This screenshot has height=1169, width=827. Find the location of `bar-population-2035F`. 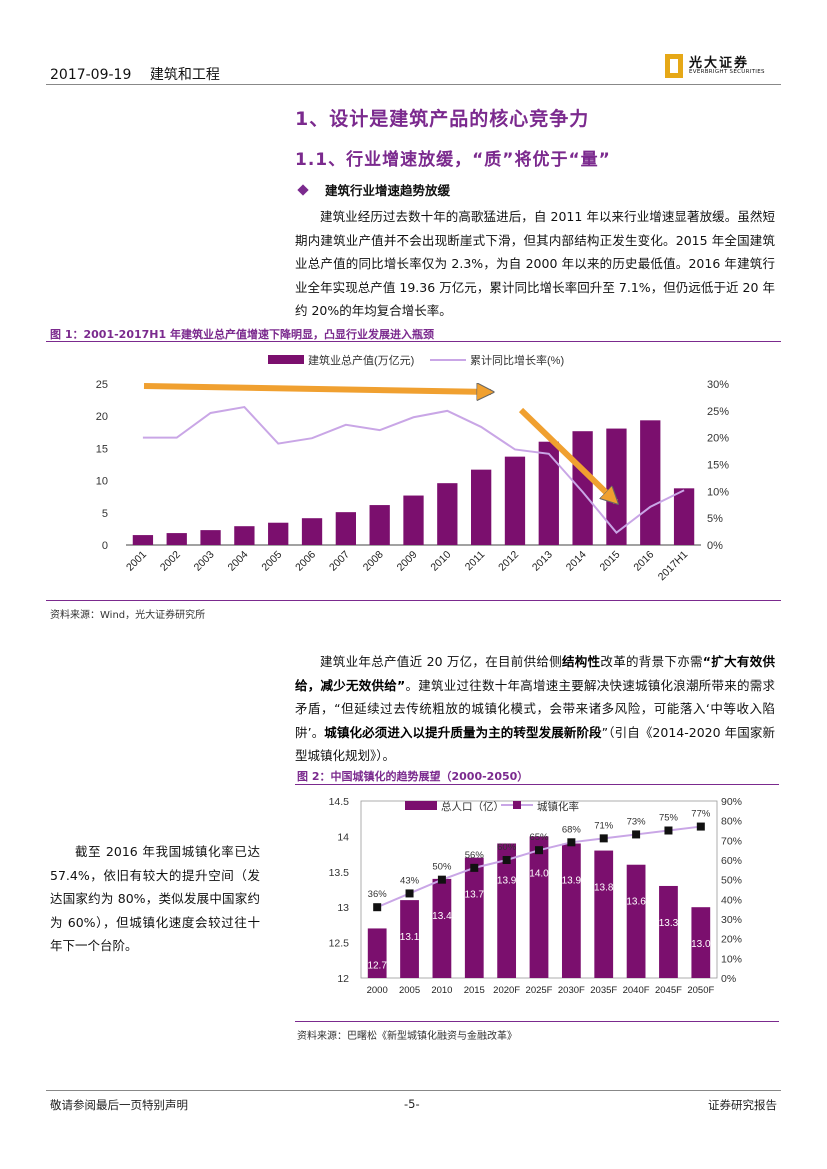

bar-population-2035F is located at coordinates (604, 914).